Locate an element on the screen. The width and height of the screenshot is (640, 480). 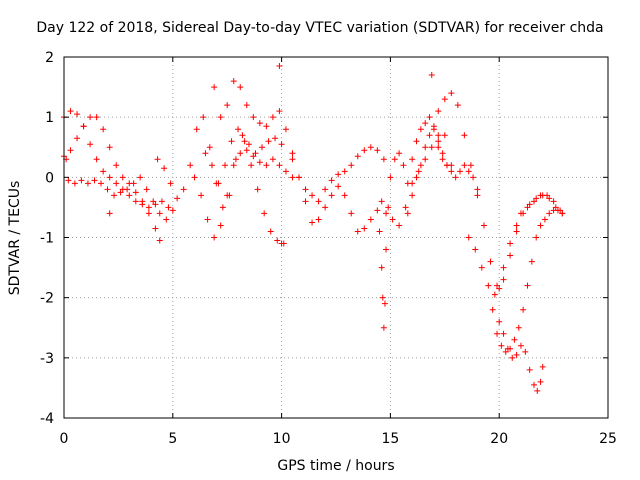
series-track-d is located at coordinates (219, 162).